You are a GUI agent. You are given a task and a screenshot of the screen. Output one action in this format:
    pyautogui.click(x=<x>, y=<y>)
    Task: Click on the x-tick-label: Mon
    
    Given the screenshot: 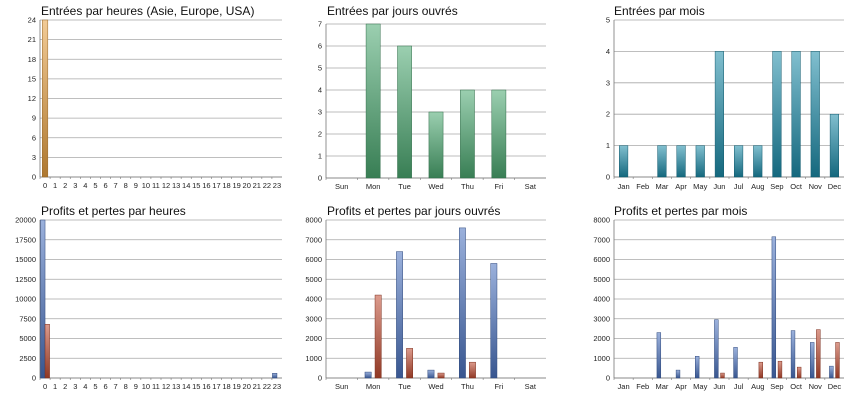 What is the action you would take?
    pyautogui.click(x=373, y=386)
    